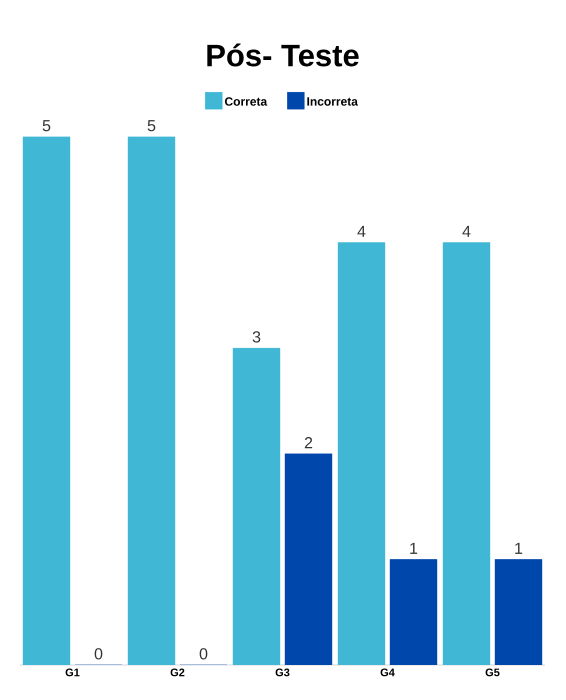 This screenshot has height=700, width=566. Describe the element at coordinates (493, 672) in the screenshot. I see `x-tick-label: G5` at that location.